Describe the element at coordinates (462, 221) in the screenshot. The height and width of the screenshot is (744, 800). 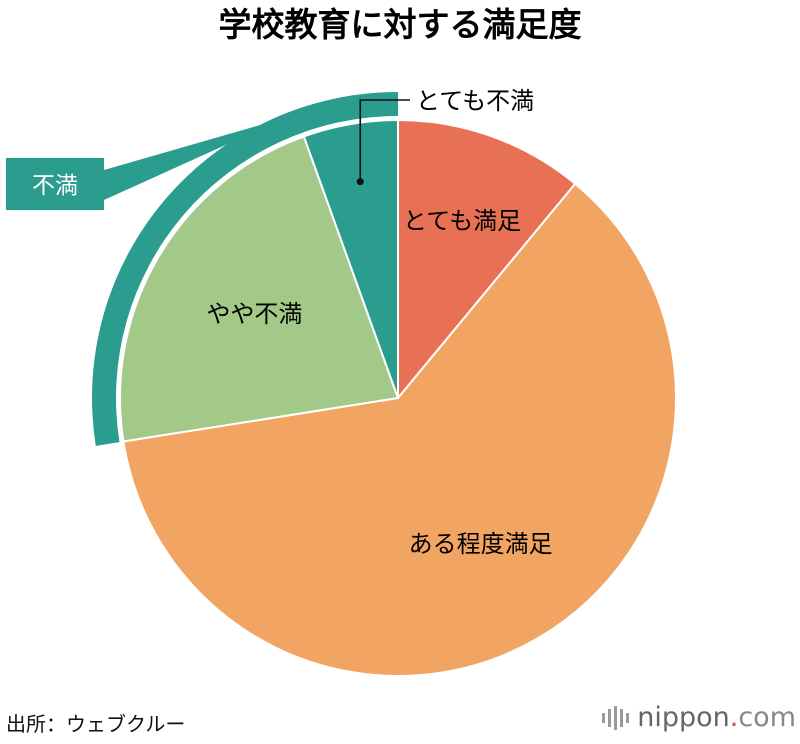
I see `slice-label-very-satisfied: とても満足` at that location.